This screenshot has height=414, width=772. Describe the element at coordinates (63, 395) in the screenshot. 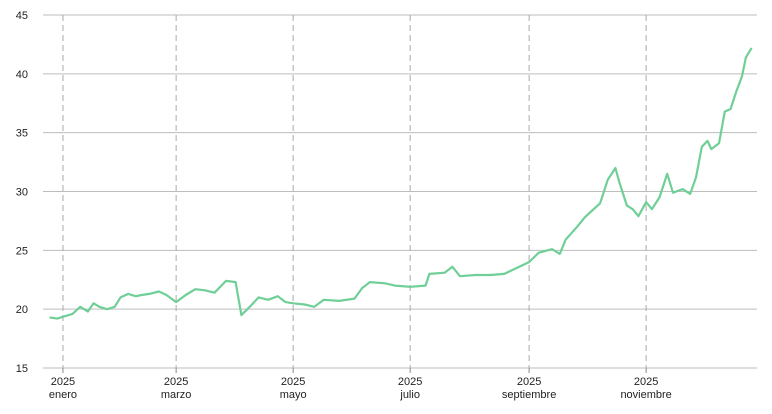

I see `x-tick-sublabel: enero` at that location.